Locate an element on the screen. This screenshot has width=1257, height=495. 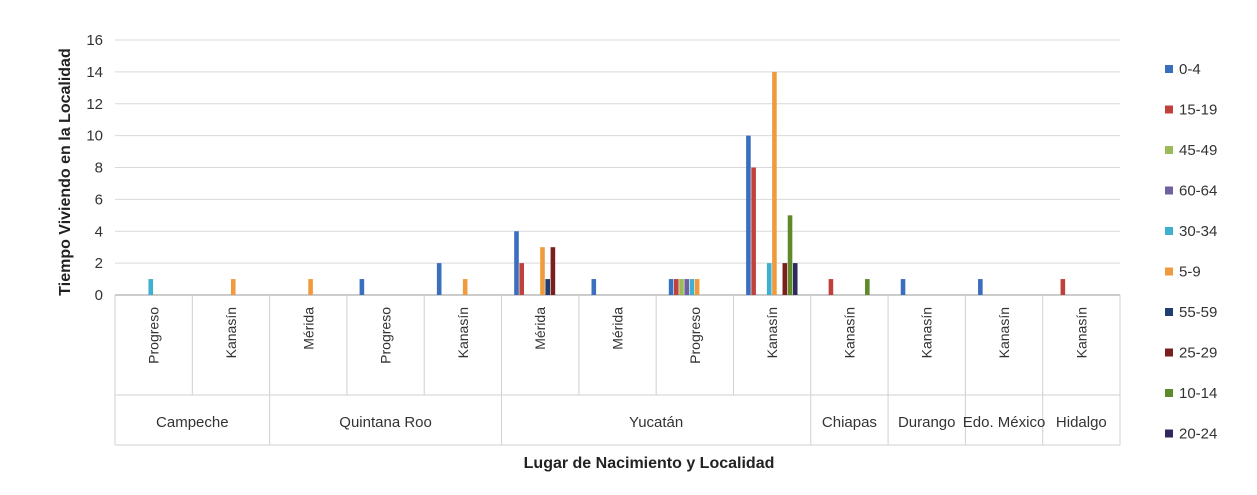
legend-label: 15-19 is located at coordinates (1198, 110).